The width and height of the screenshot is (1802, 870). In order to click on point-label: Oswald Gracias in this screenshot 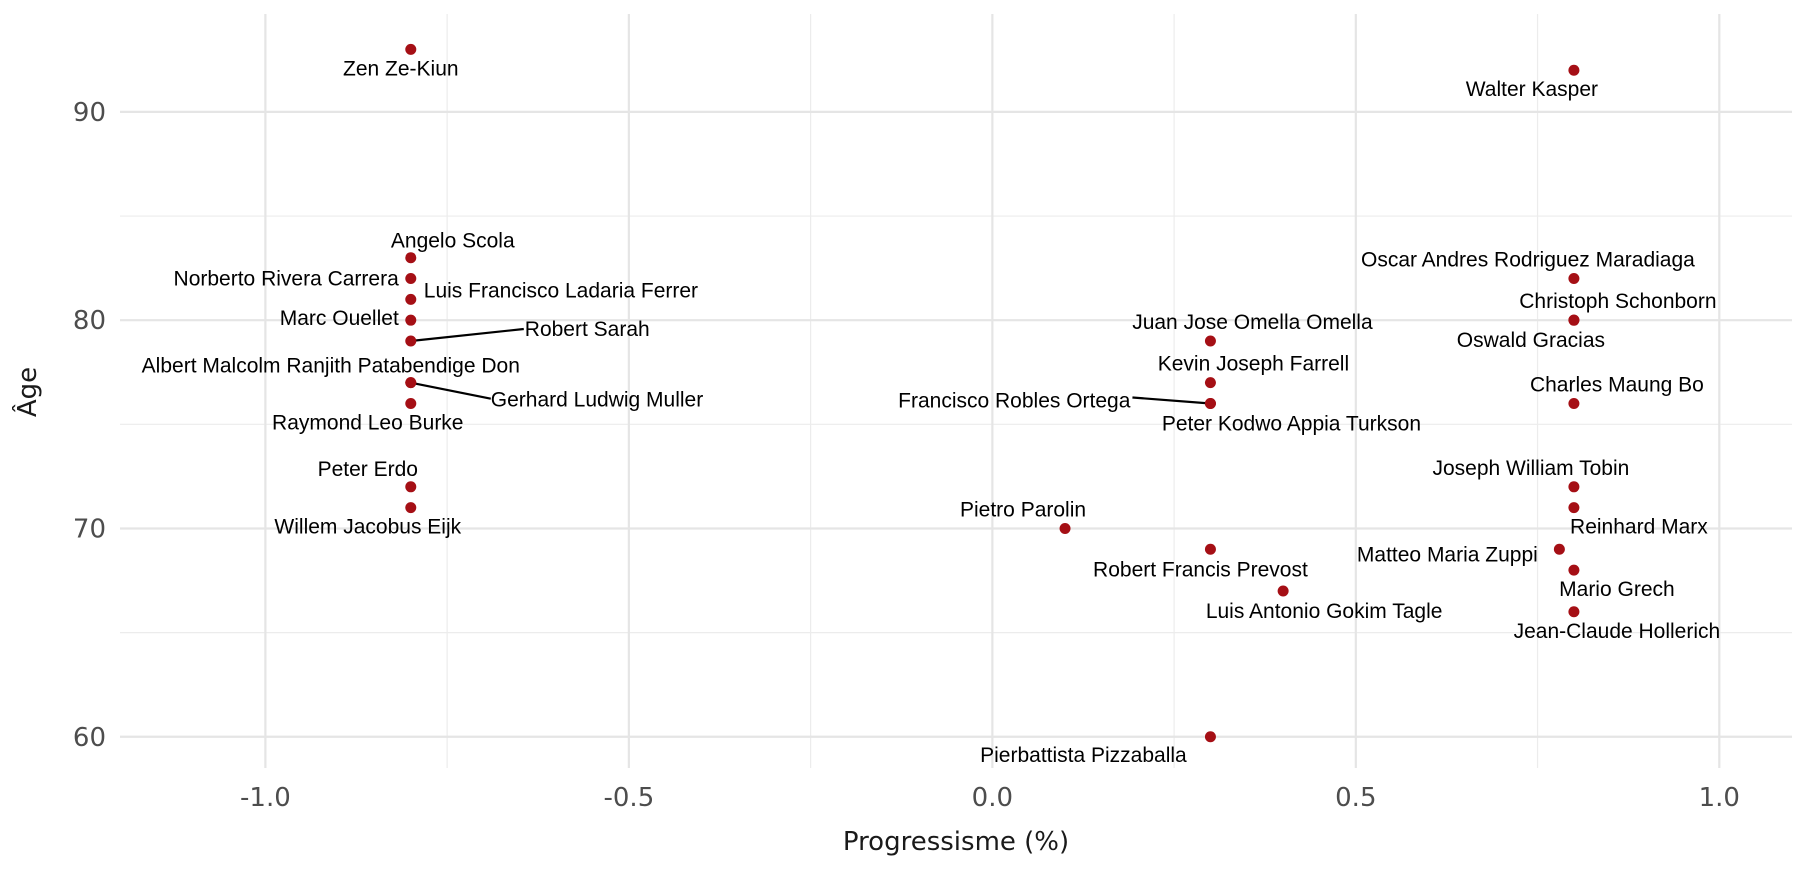, I will do `click(1531, 340)`.